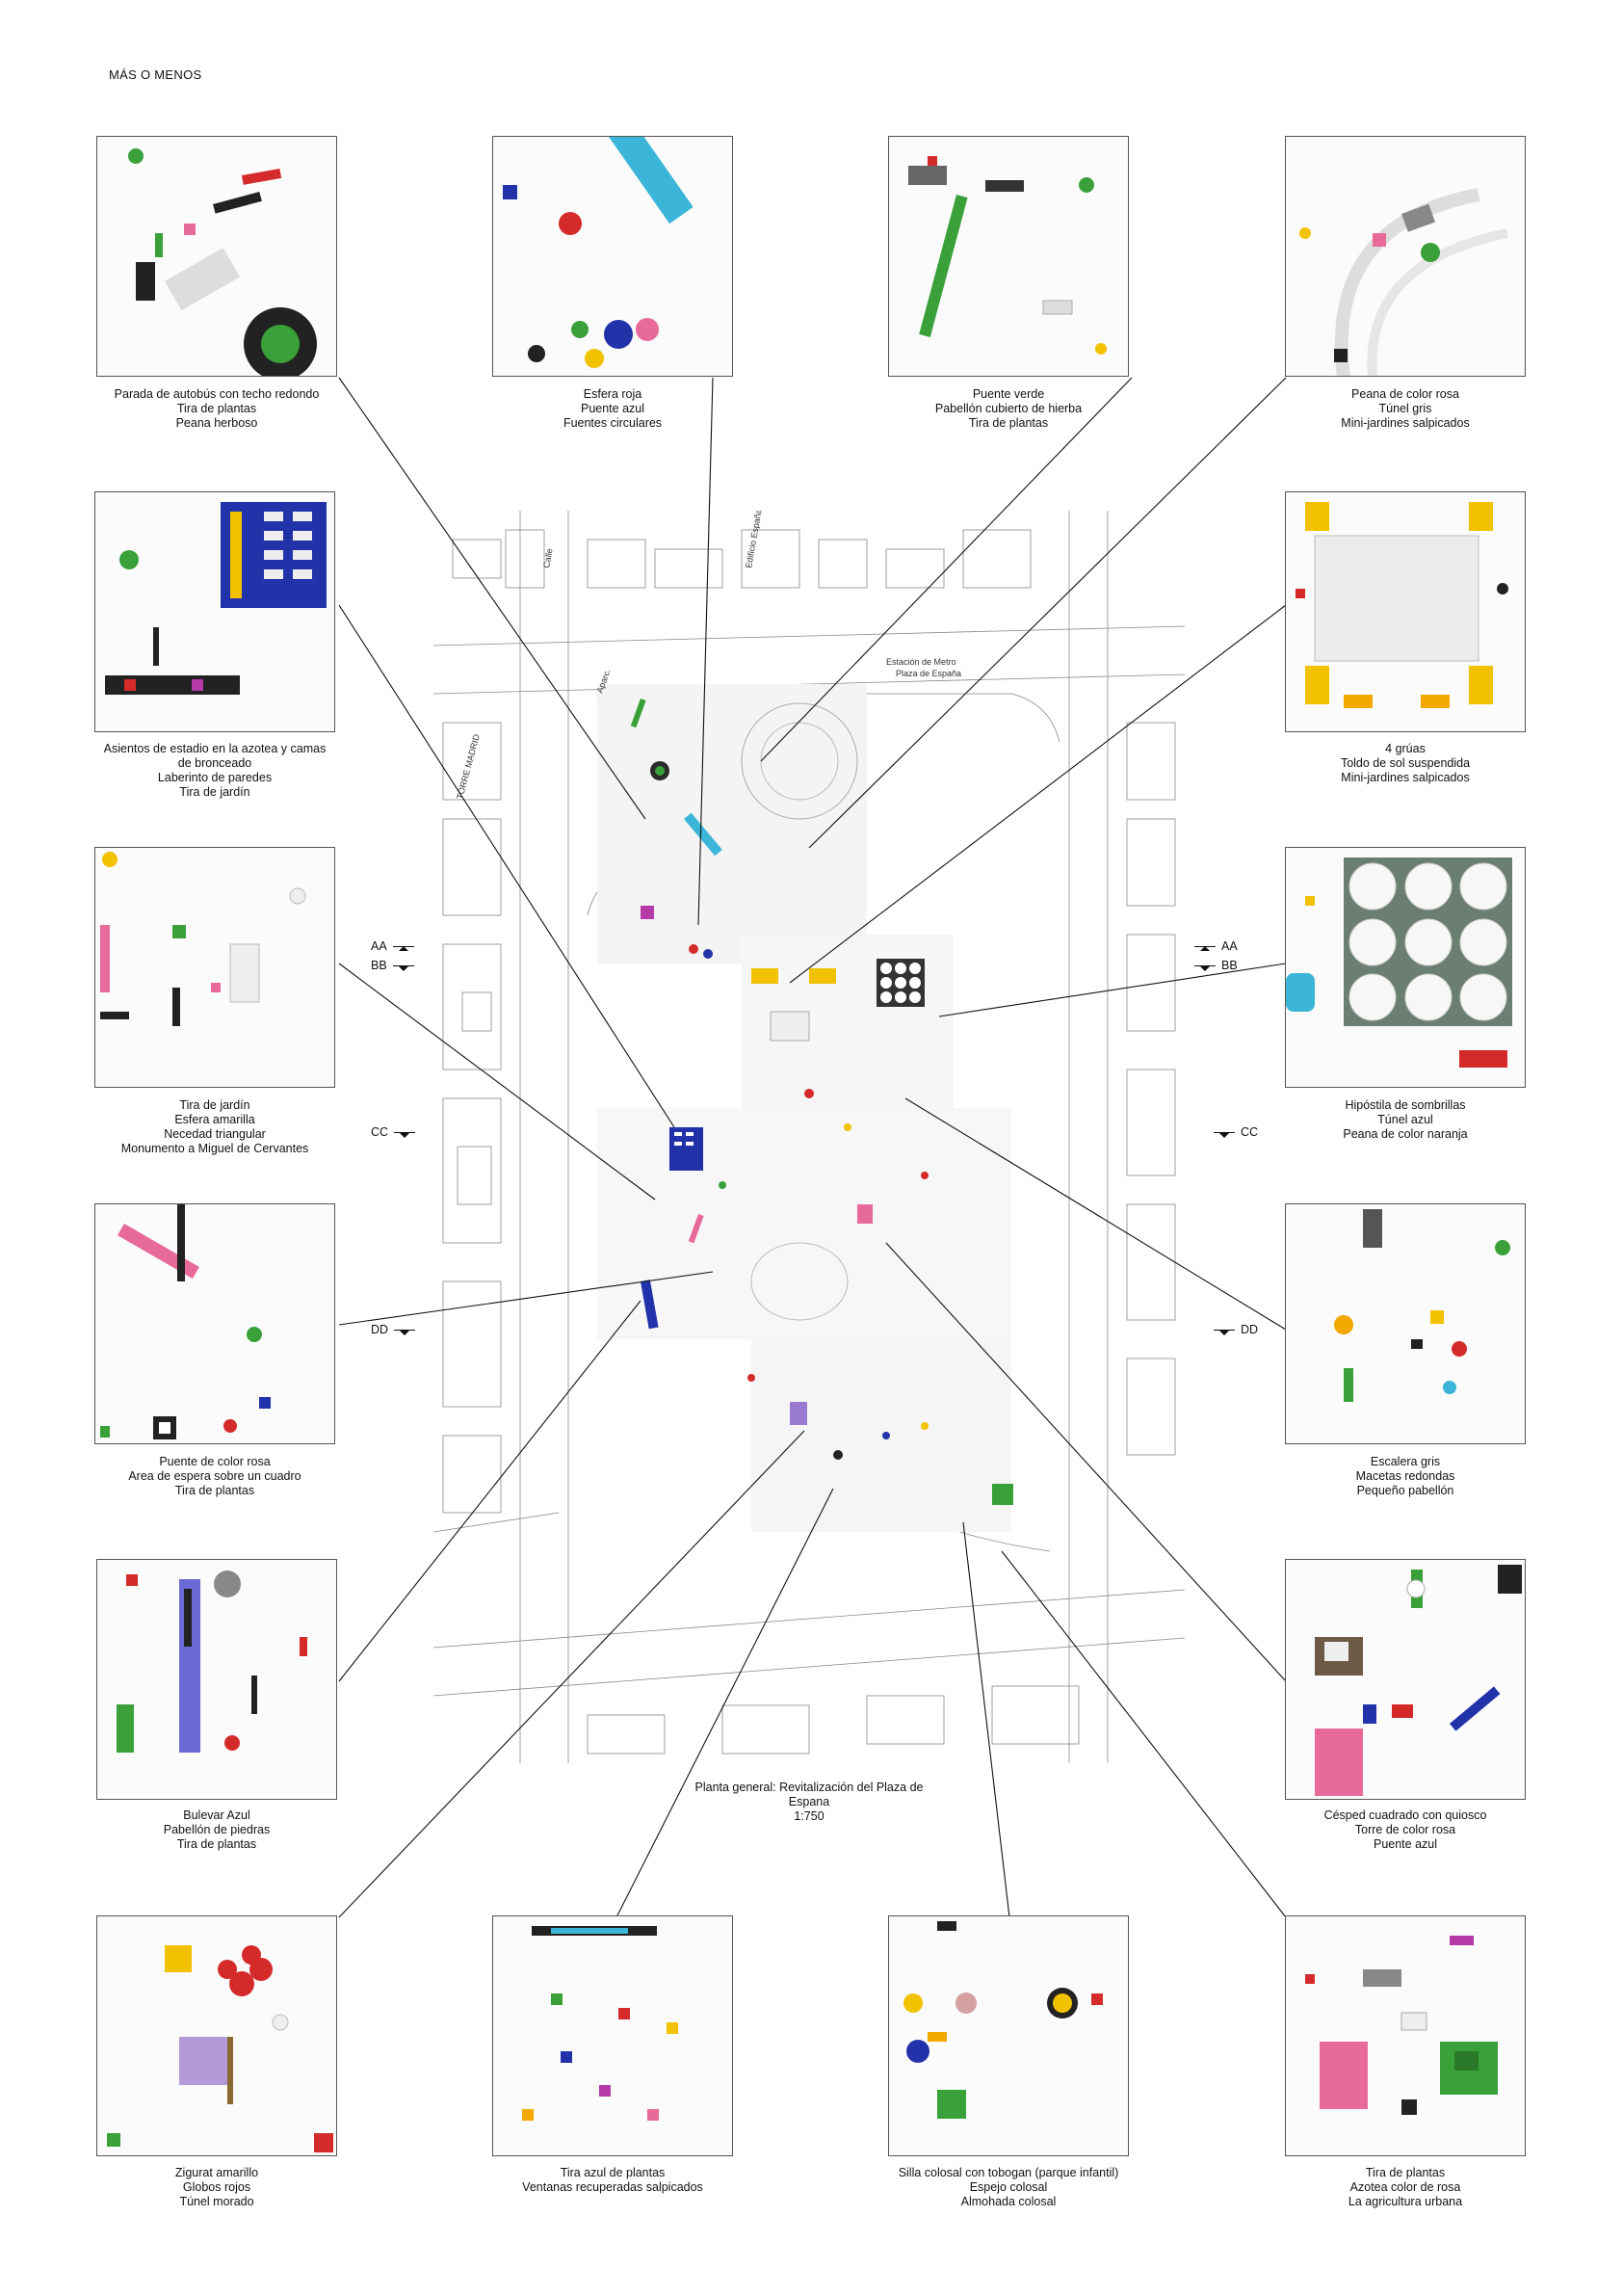 The width and height of the screenshot is (1623, 2296). What do you see at coordinates (216, 2187) in the screenshot?
I see `caption-yellow-ziggurat: Zigurat amarillo Globos rojos Túnel morado` at bounding box center [216, 2187].